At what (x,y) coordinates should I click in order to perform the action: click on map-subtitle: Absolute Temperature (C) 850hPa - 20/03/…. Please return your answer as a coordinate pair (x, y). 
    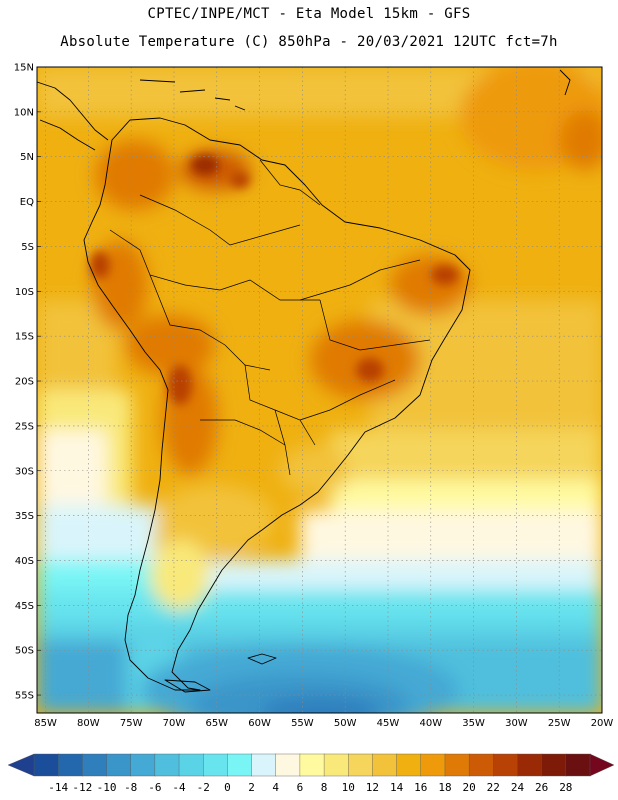
    Looking at the image, I should click on (309, 42).